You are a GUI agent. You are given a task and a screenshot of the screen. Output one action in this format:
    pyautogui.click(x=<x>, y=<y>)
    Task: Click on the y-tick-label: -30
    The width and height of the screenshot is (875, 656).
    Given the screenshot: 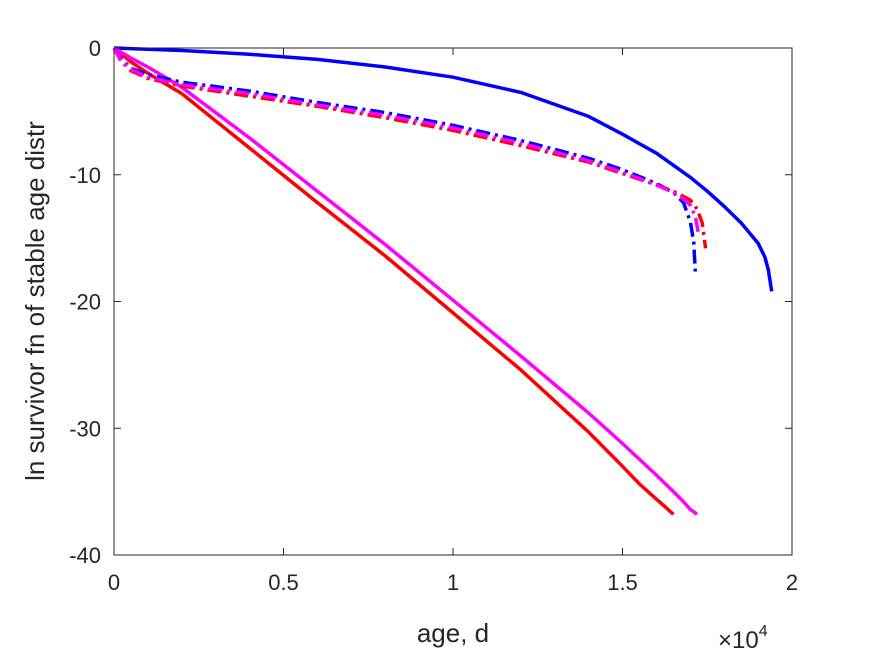 What is the action you would take?
    pyautogui.click(x=85, y=428)
    